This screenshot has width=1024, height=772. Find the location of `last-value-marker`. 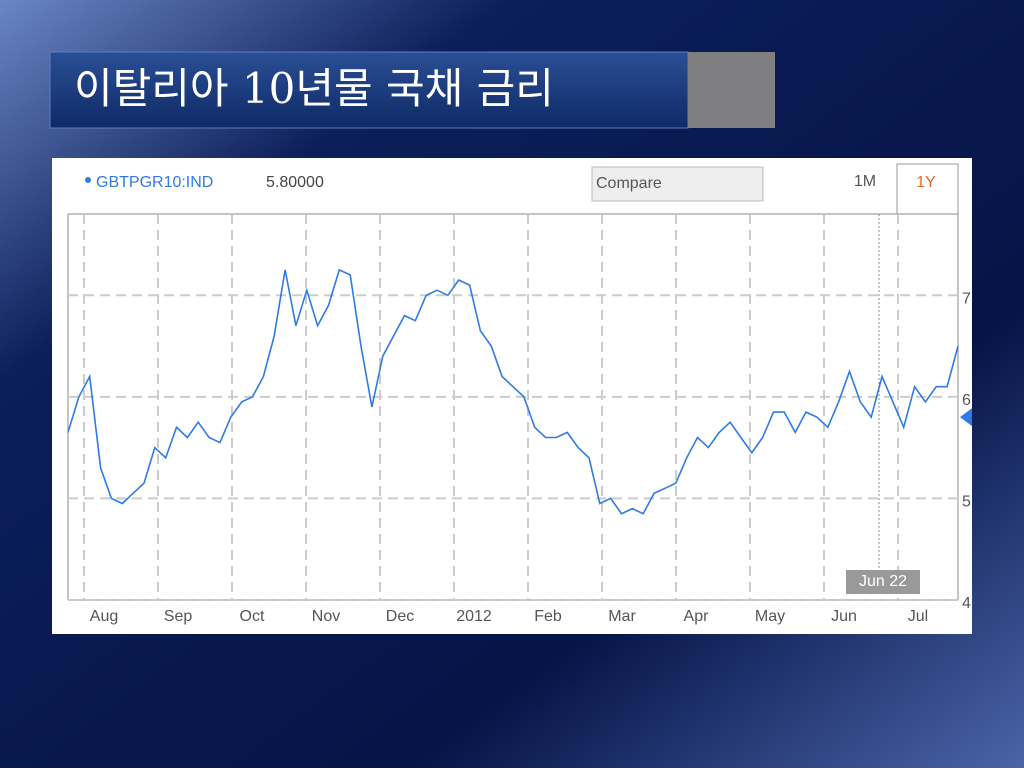

last-value-marker is located at coordinates (966, 417).